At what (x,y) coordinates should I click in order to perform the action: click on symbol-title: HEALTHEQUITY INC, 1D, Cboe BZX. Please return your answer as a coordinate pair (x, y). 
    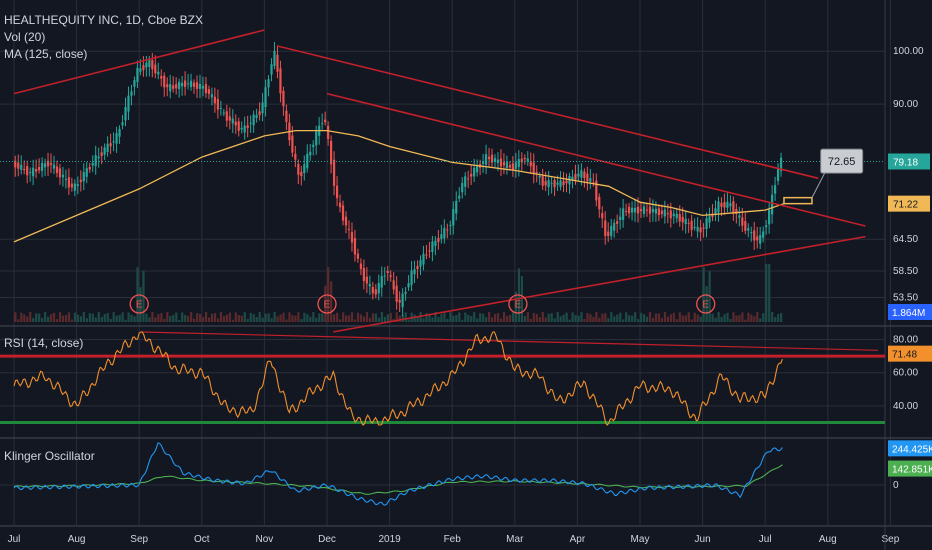
    Looking at the image, I should click on (103, 20).